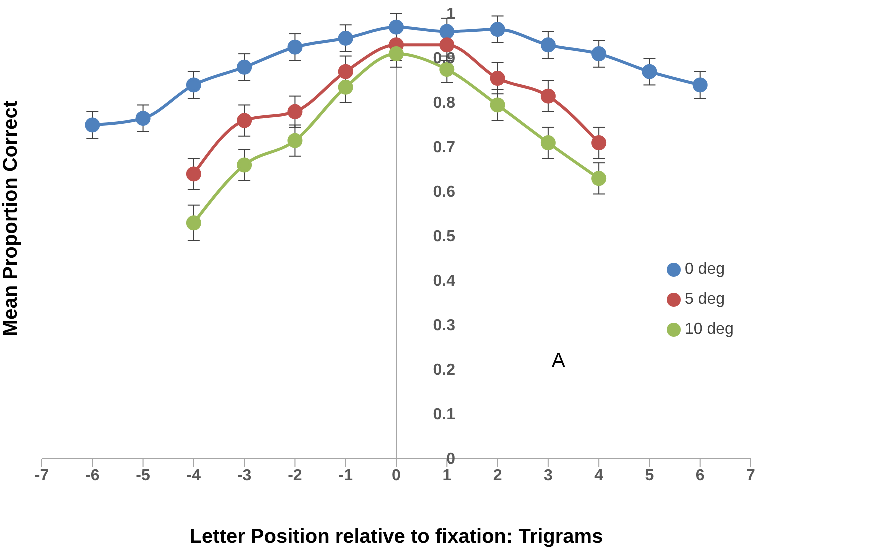 The height and width of the screenshot is (548, 892). What do you see at coordinates (751, 475) in the screenshot?
I see `x-tick-label: 7` at bounding box center [751, 475].